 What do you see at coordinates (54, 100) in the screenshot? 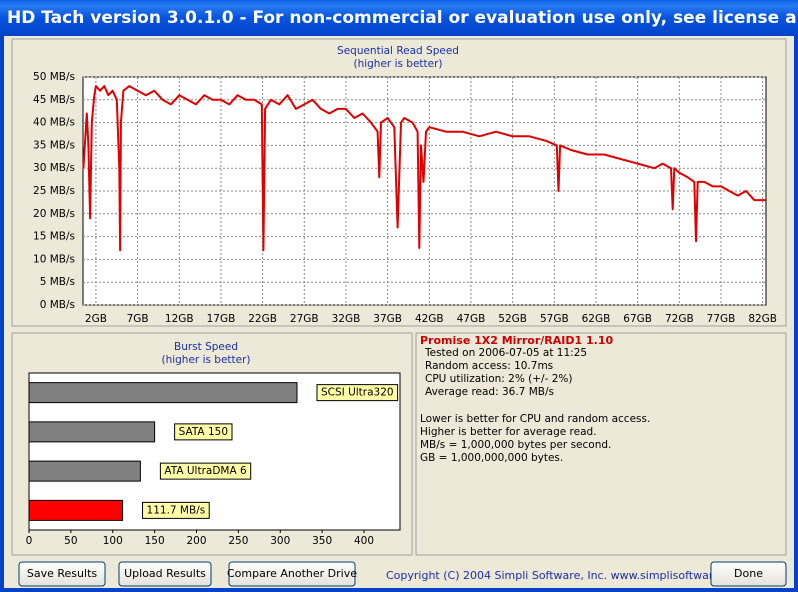
I see `y-tick-label: 45 MB/s` at bounding box center [54, 100].